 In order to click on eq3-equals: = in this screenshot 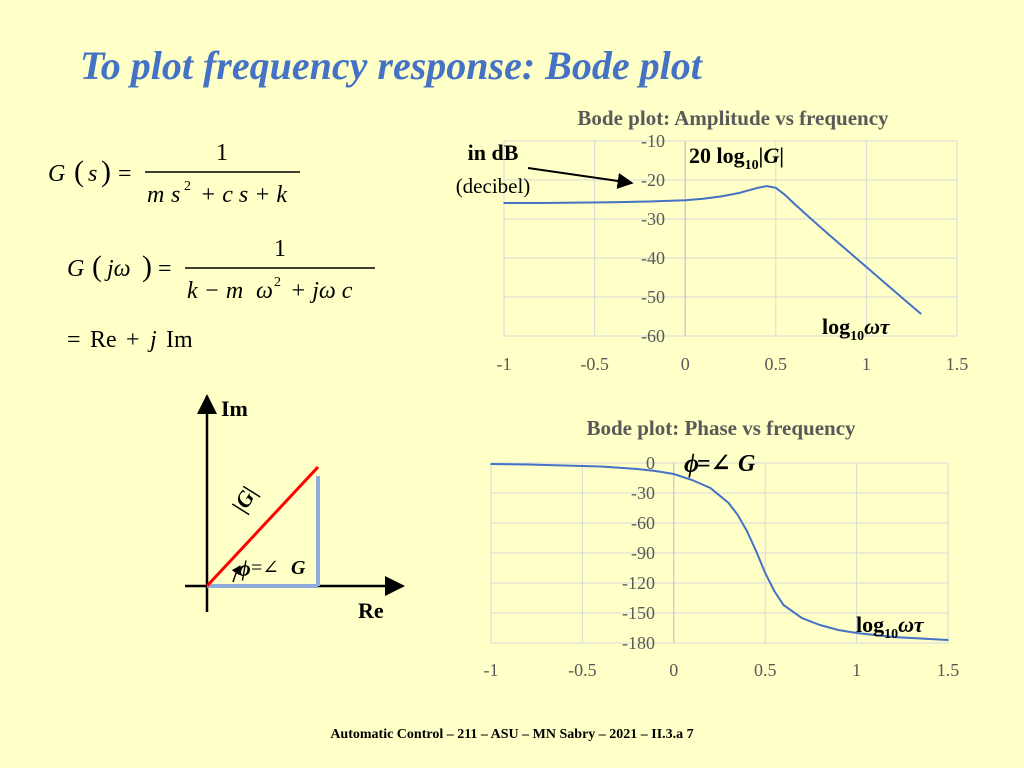, I will do `click(74, 340)`.